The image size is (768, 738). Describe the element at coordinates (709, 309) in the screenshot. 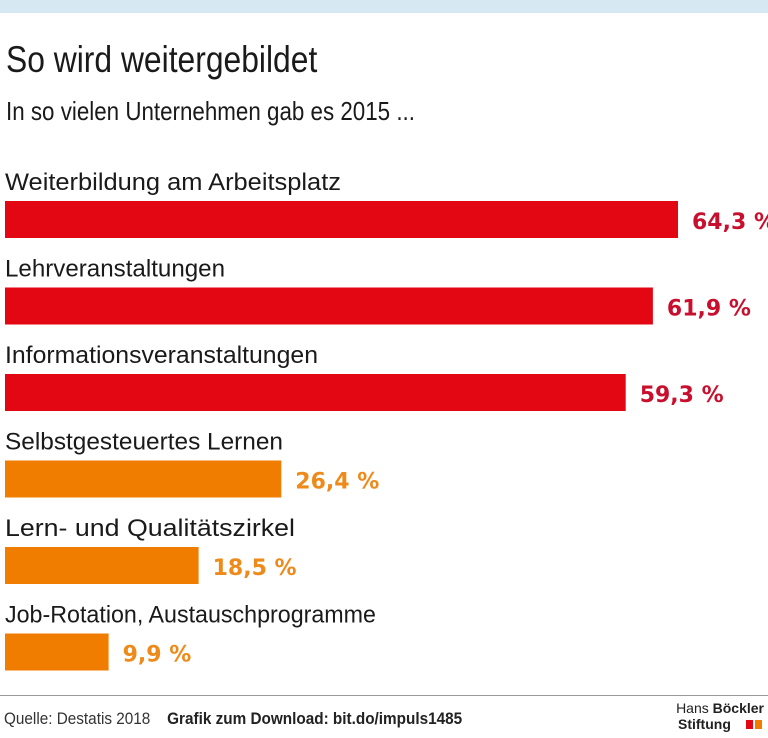

I see `value-label: 61,9 %` at that location.